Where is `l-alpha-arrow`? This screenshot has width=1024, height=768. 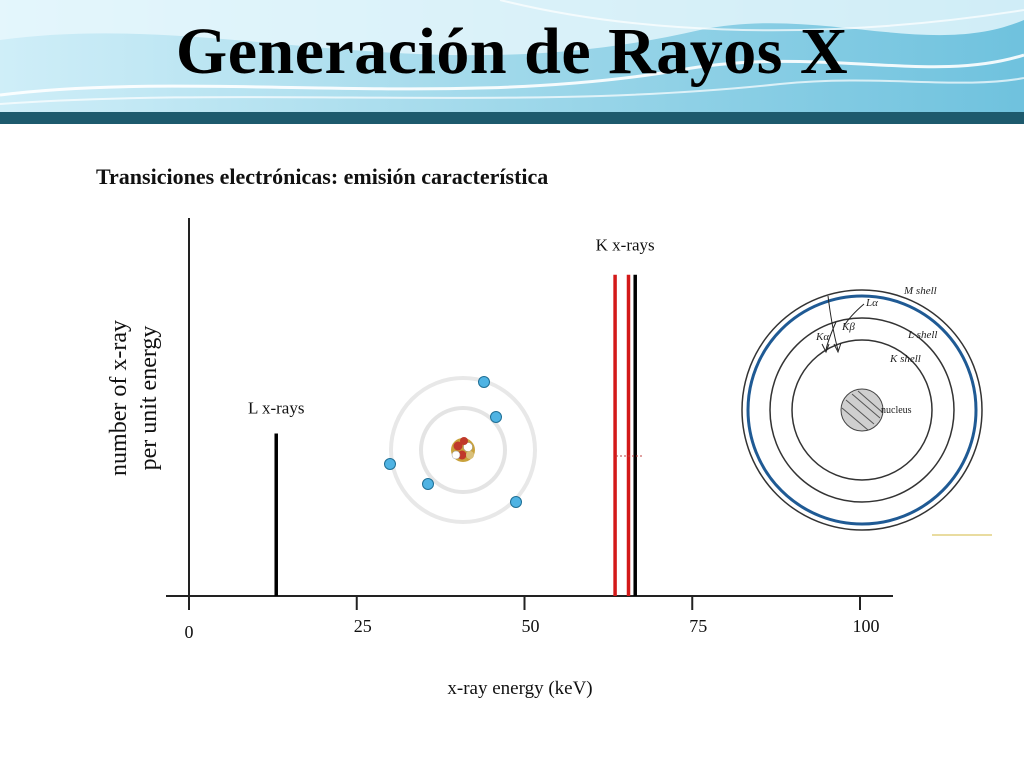 l-alpha-arrow is located at coordinates (854, 315).